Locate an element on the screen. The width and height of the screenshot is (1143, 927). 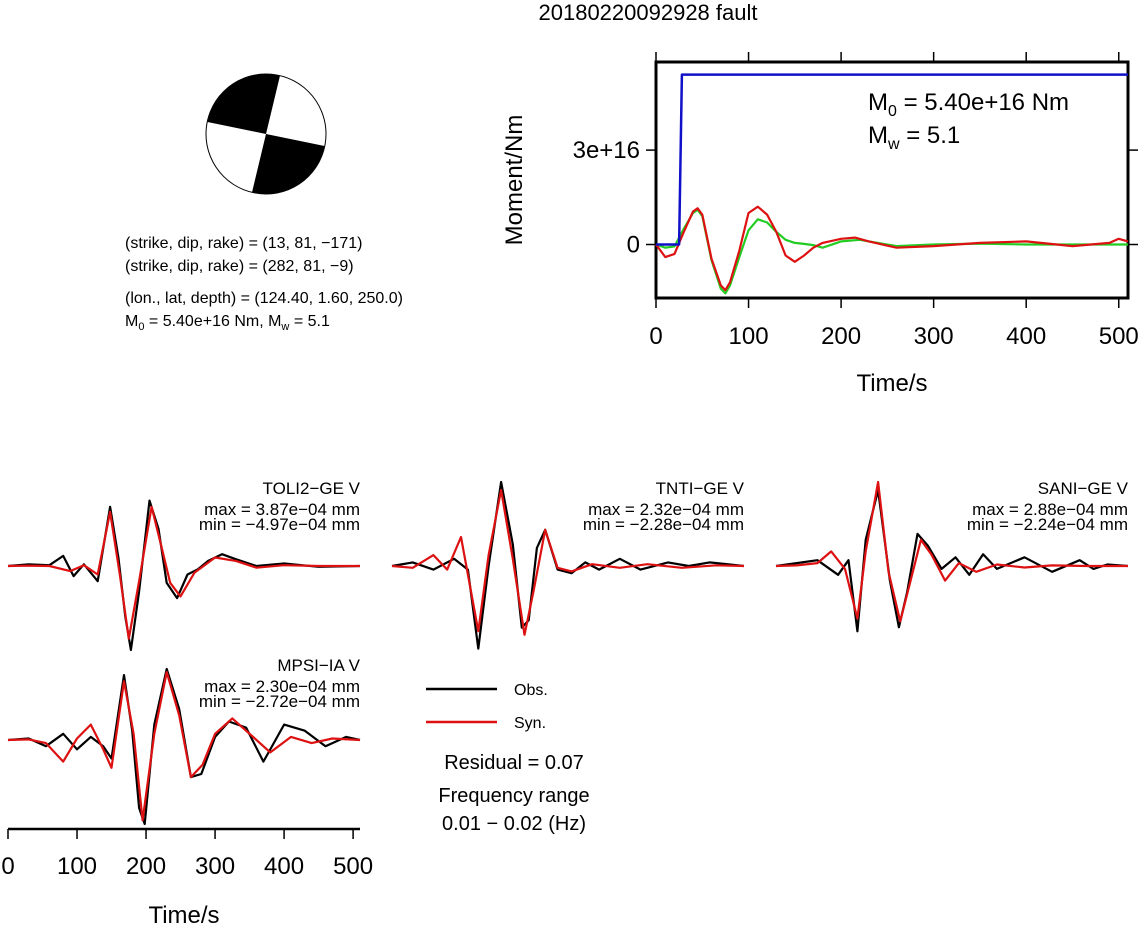
waveform-station: MPSI−IA V is located at coordinates (318, 665).